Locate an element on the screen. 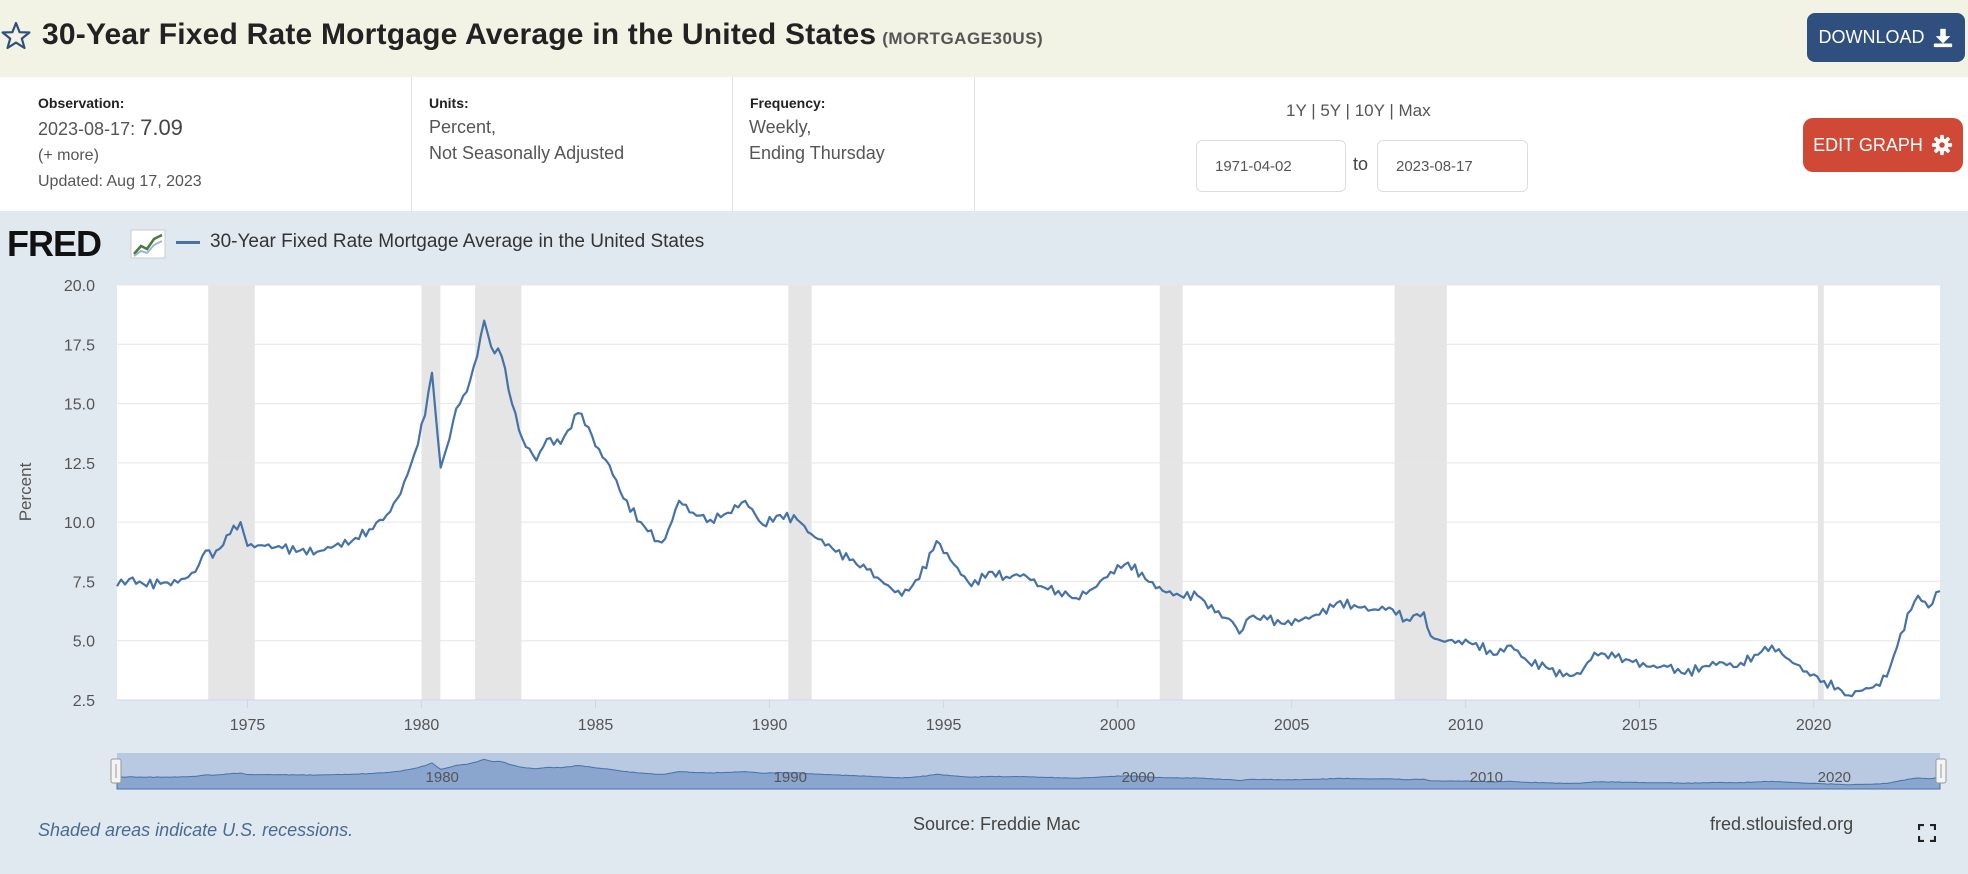  start-date-input is located at coordinates (1271, 166).